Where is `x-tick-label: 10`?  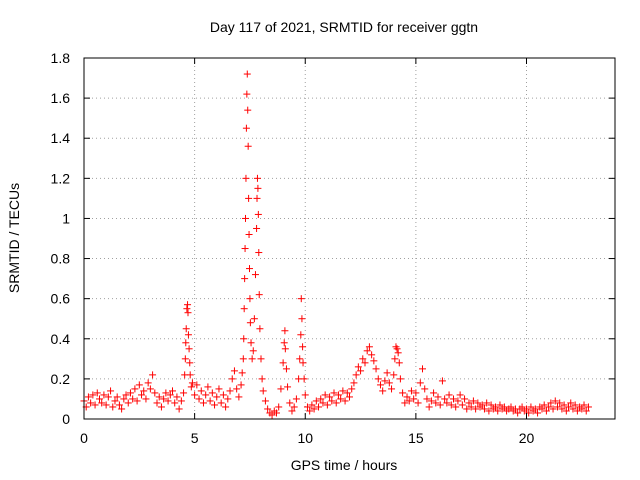
x-tick-label: 10 is located at coordinates (305, 438).